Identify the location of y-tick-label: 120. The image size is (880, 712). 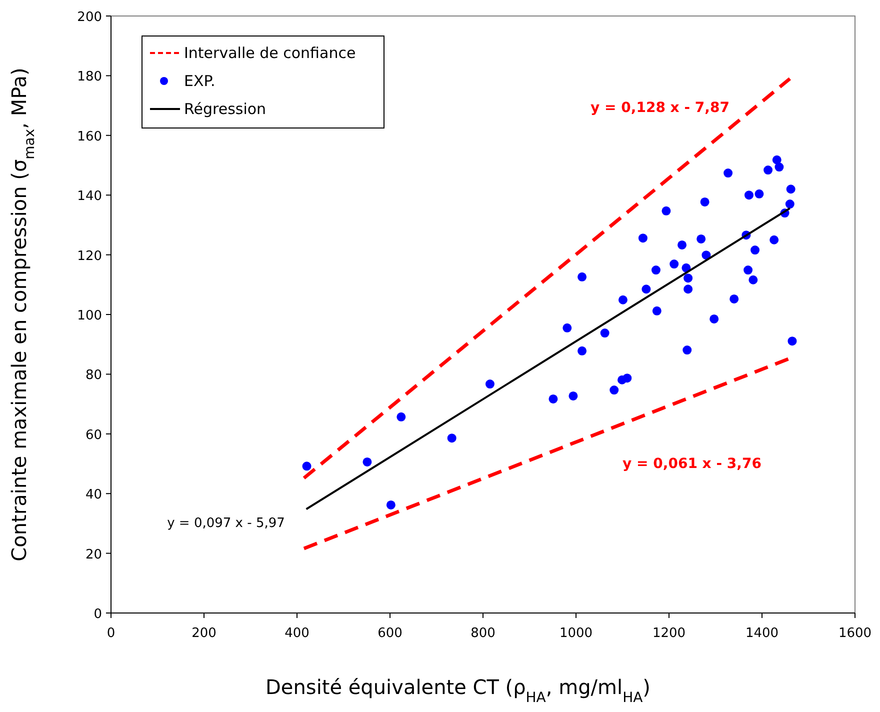
(89, 256).